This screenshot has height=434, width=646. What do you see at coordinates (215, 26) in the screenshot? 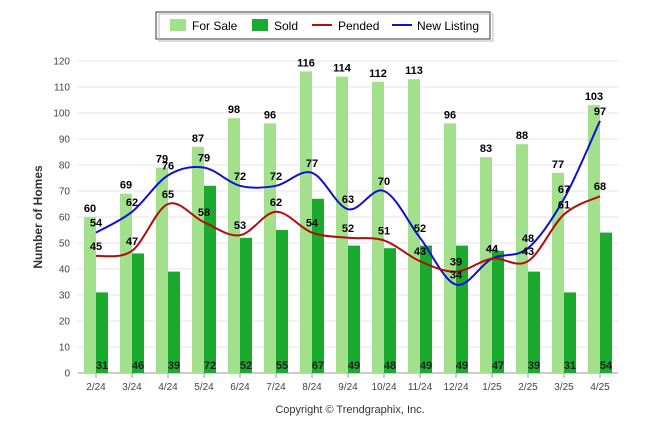
I see `legend-label-for-sale: For Sale` at bounding box center [215, 26].